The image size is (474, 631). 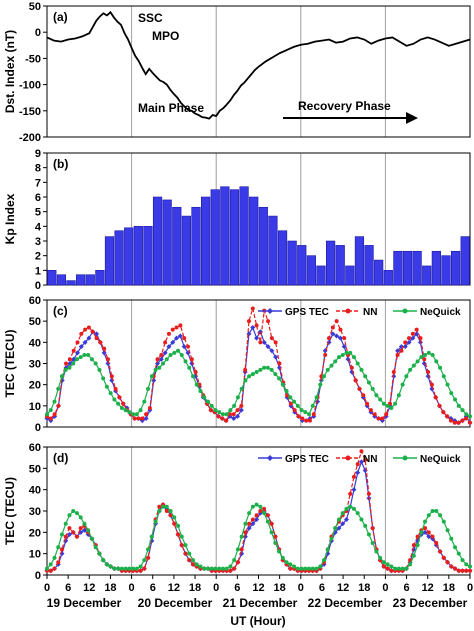 What do you see at coordinates (35, 407) in the screenshot?
I see `y-tick-label: 10` at bounding box center [35, 407].